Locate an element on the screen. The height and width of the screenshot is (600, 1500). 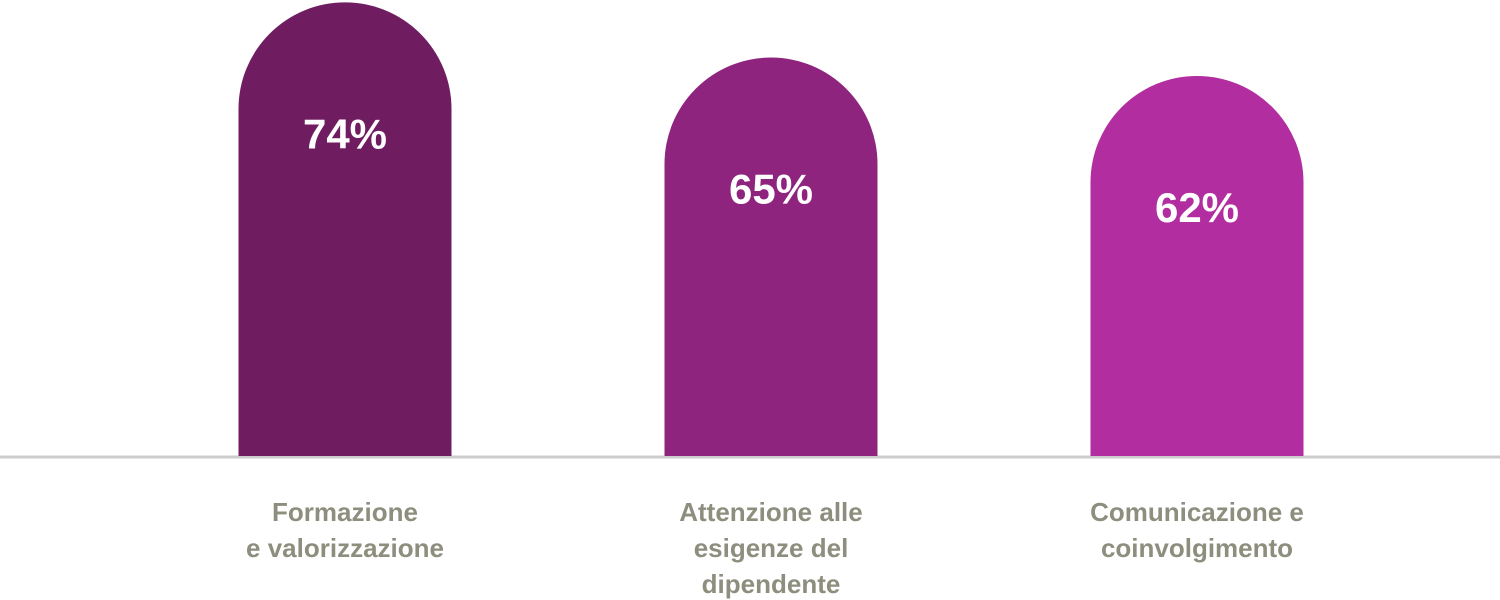
value-label: 65% is located at coordinates (771, 189).